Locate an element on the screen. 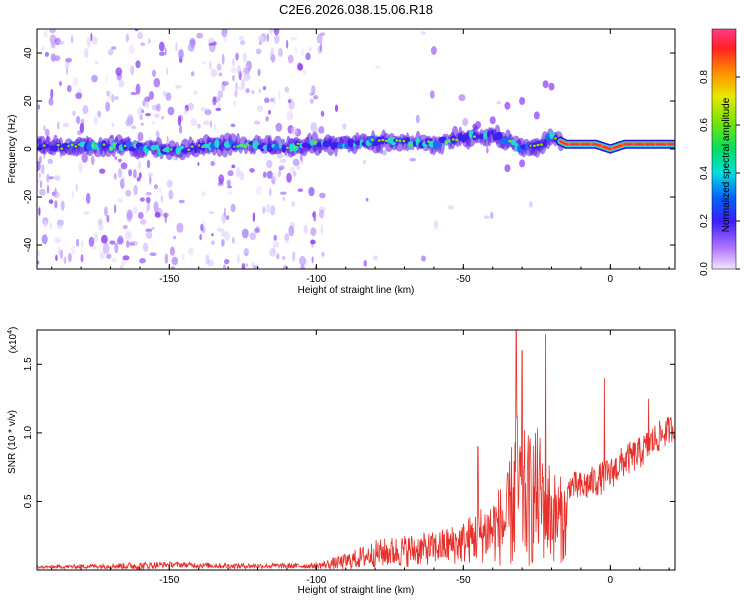 Image resolution: width=750 pixels, height=600 pixels. spectrogram-ridge is located at coordinates (356, 142).